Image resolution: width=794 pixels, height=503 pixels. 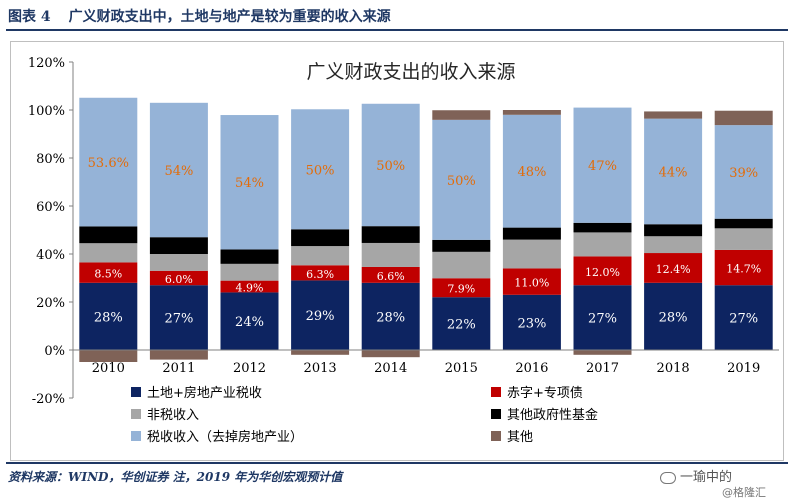 What do you see at coordinates (46, 63) in the screenshot?
I see `y-tick-label: 120%` at bounding box center [46, 63].